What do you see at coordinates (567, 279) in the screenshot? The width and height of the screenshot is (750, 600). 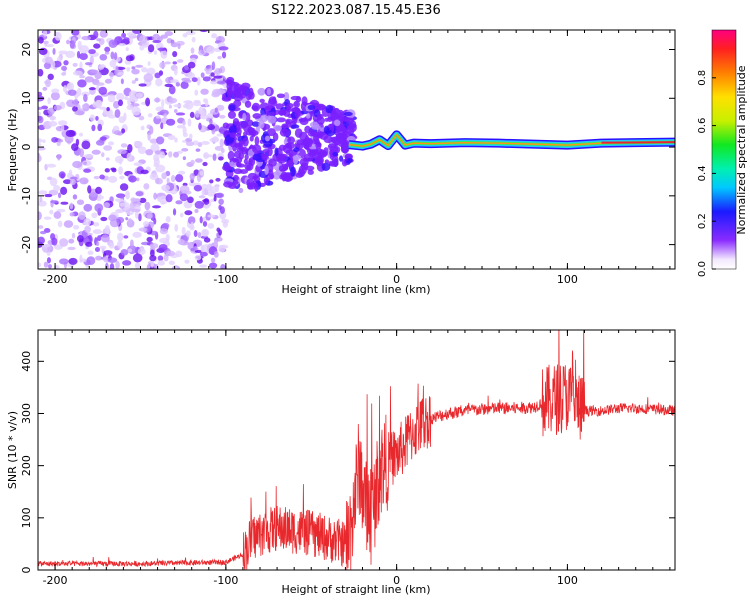 I see `x-tick-label: 100` at bounding box center [567, 279].